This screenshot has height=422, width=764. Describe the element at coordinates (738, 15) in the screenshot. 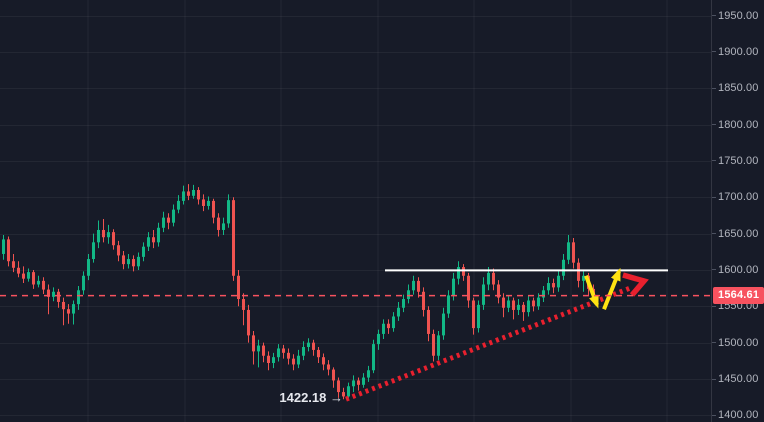

I see `price-tick-label: 1950.00` at that location.